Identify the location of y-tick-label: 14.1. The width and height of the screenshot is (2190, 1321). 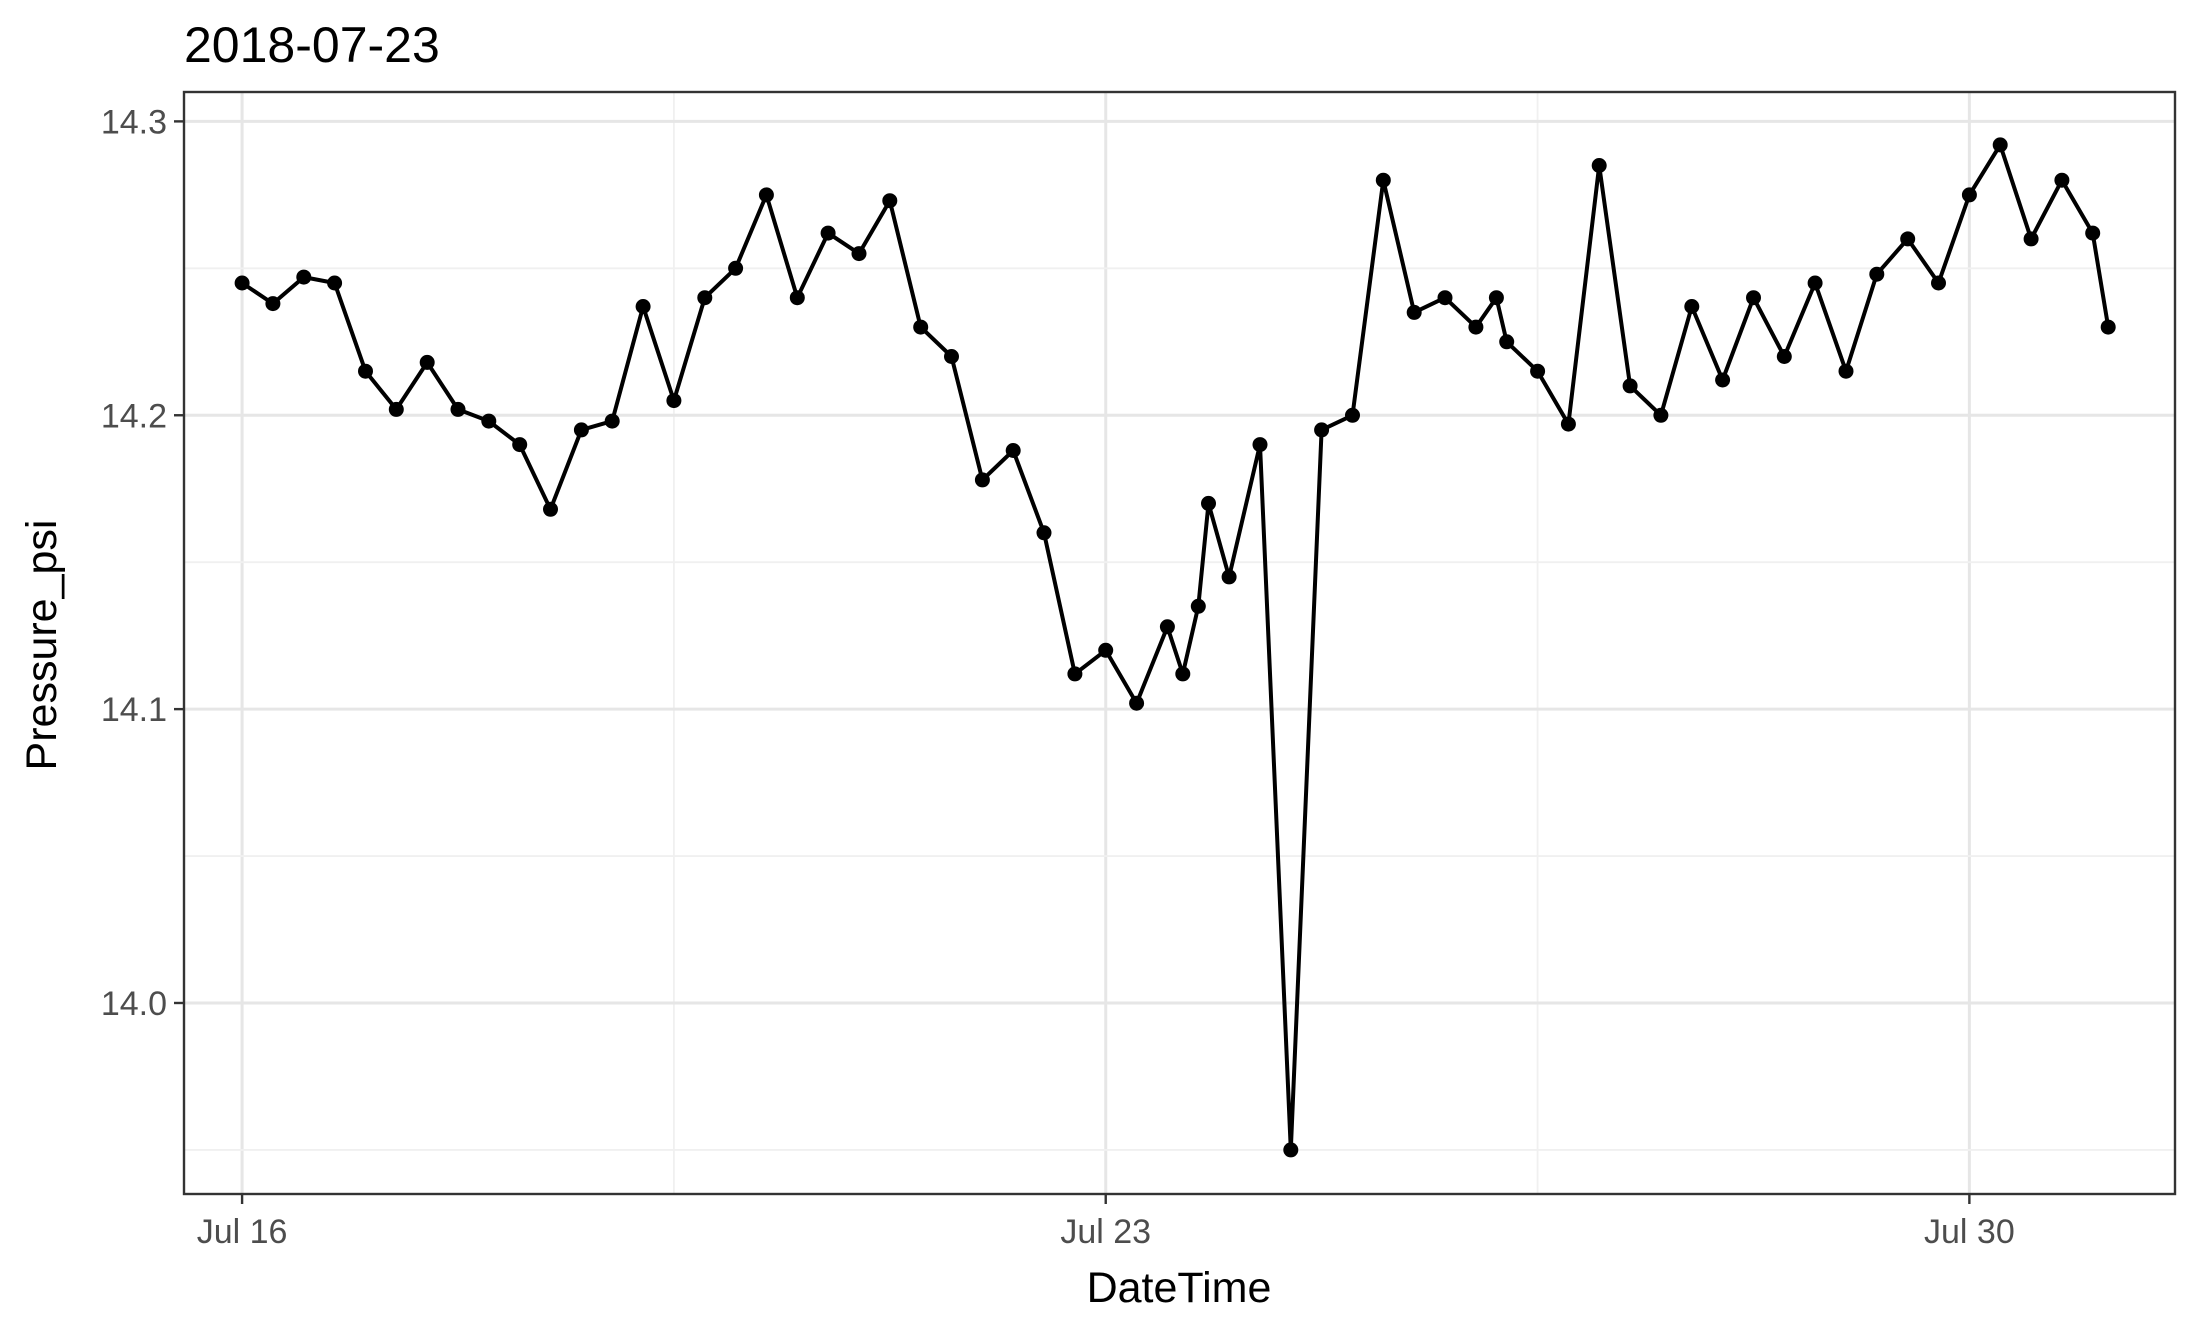
(134, 710).